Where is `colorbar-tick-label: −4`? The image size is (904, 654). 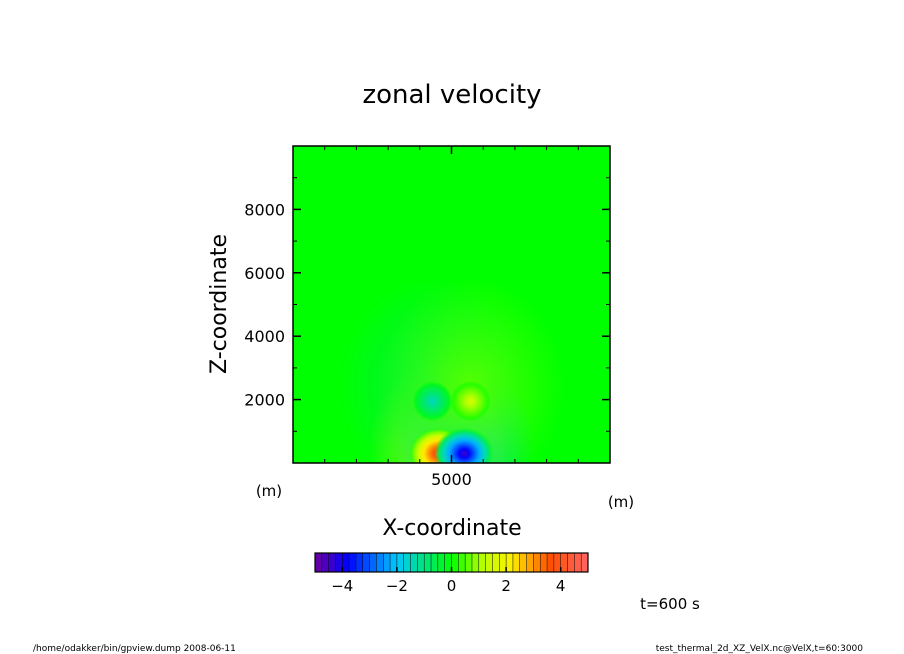 colorbar-tick-label: −4 is located at coordinates (342, 586).